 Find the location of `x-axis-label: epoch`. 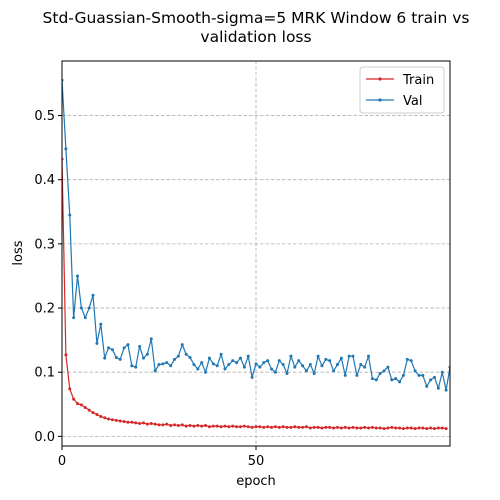

x-axis-label: epoch is located at coordinates (256, 481).